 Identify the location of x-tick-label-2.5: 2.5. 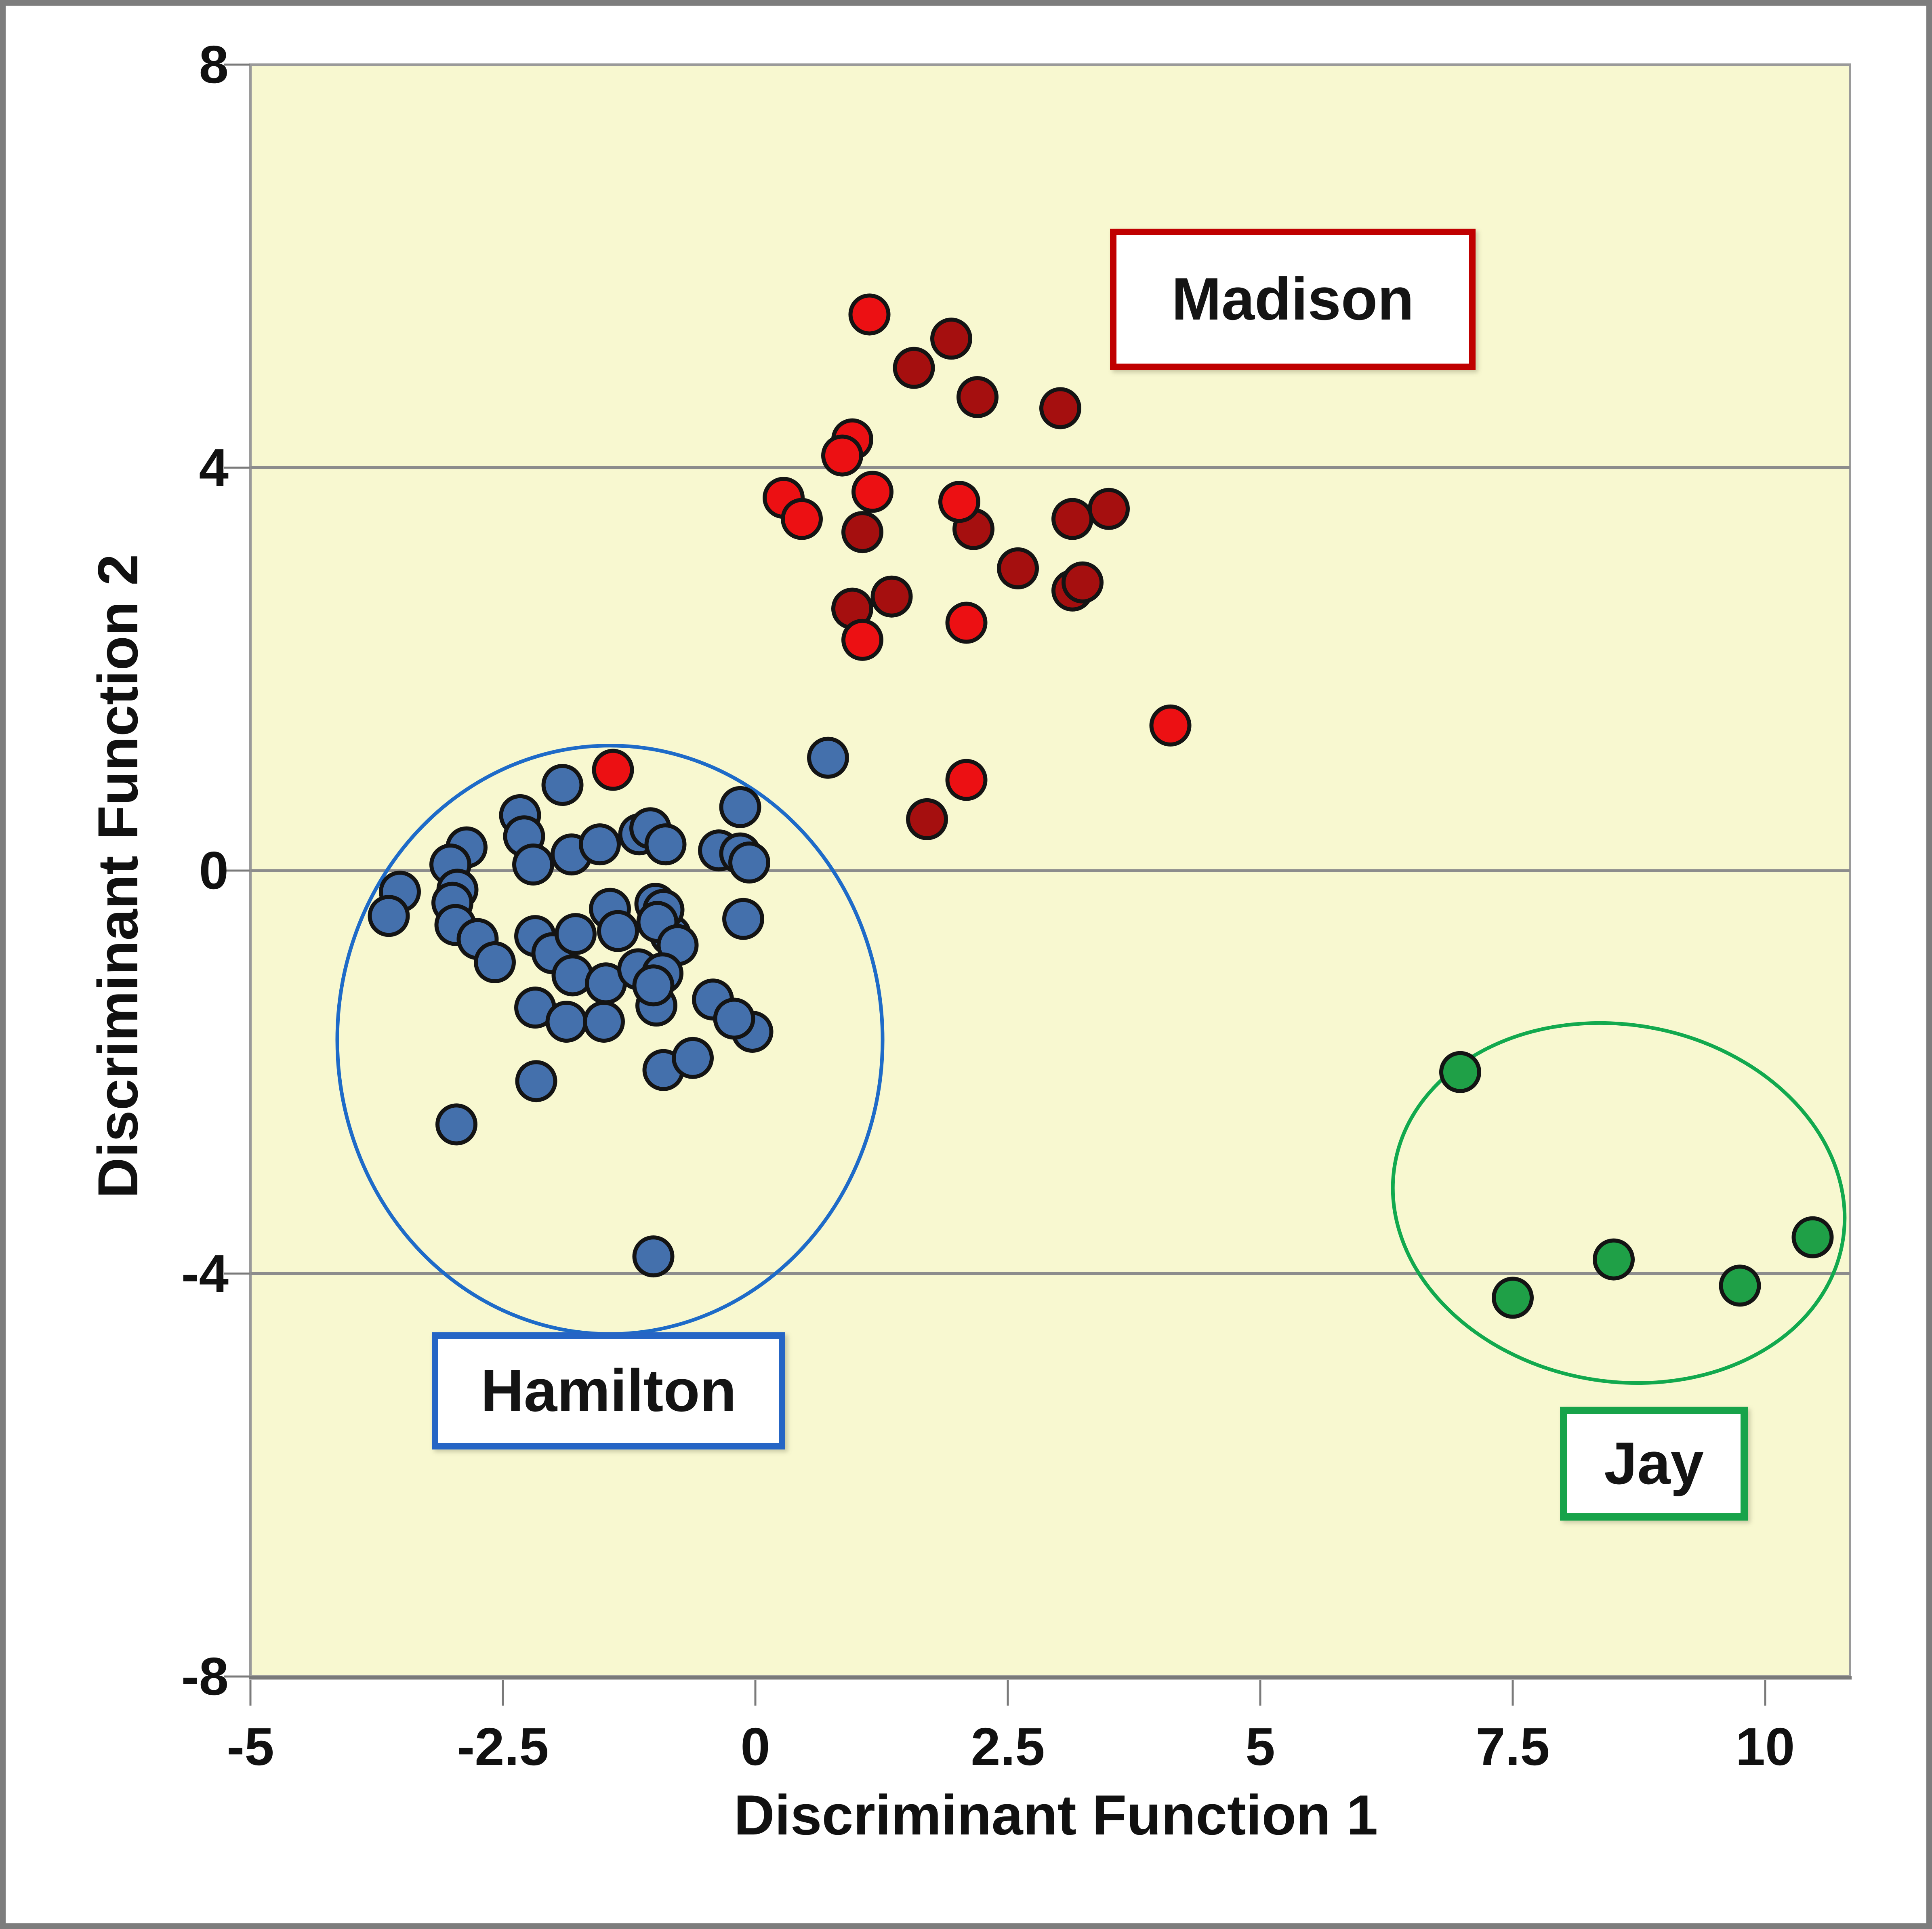
(1008, 1746).